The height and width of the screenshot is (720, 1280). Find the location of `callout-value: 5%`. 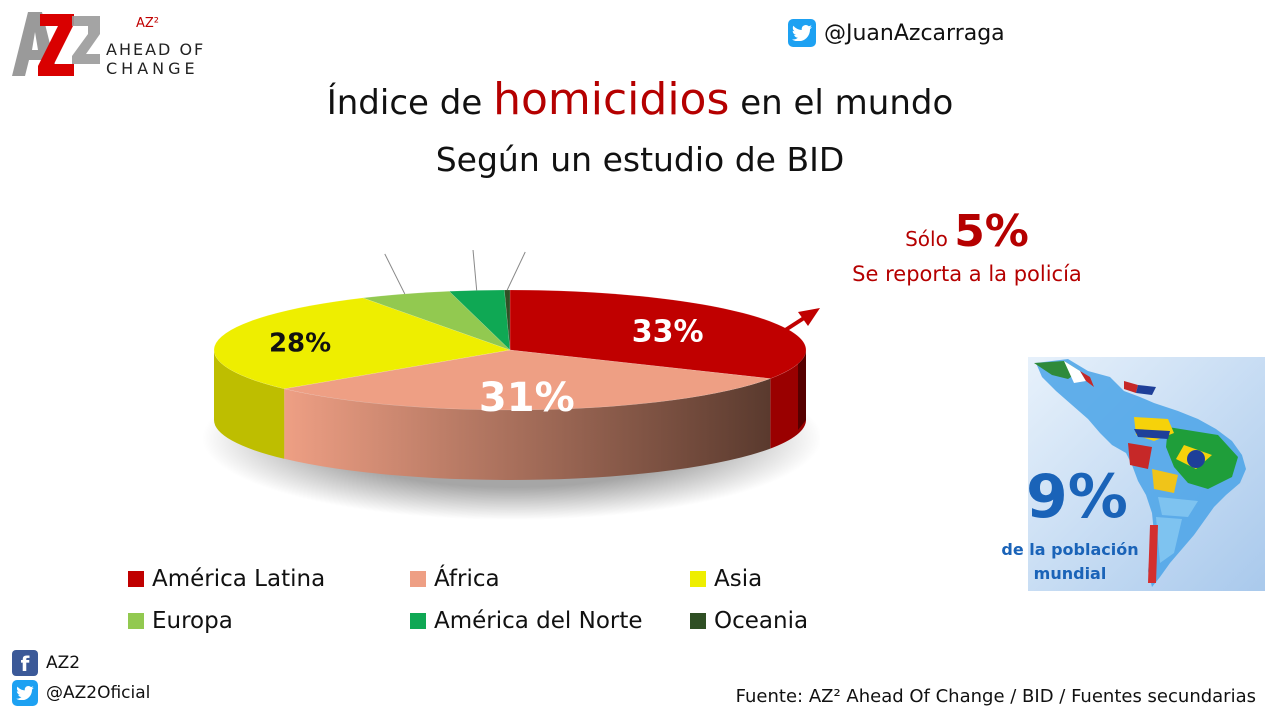

callout-value: 5% is located at coordinates (991, 231).